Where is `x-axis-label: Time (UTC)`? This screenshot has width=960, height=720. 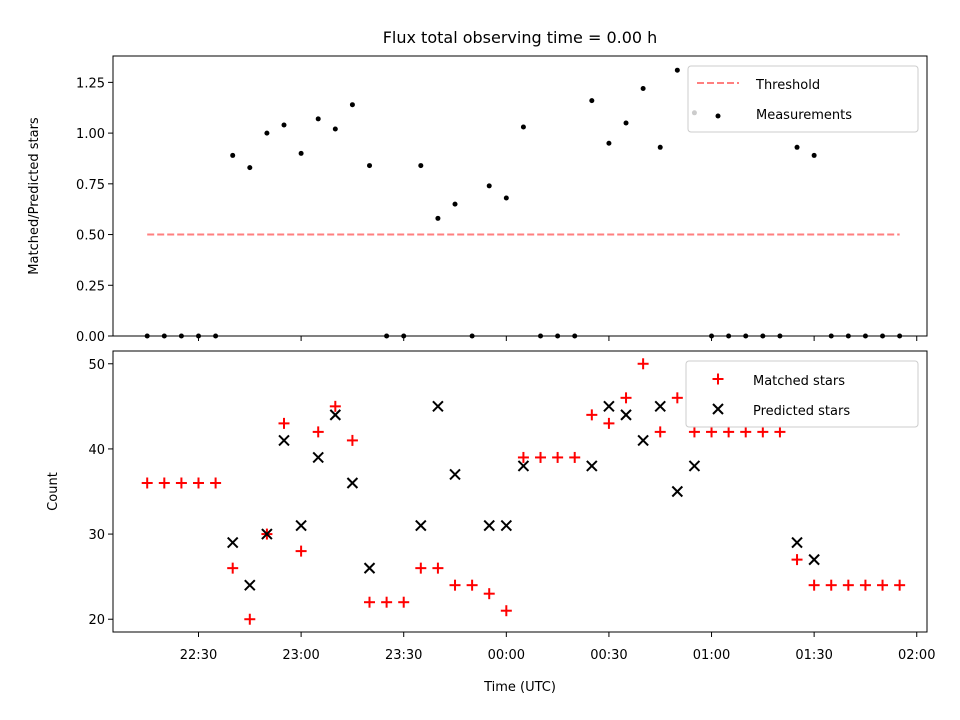 x-axis-label: Time (UTC) is located at coordinates (519, 687).